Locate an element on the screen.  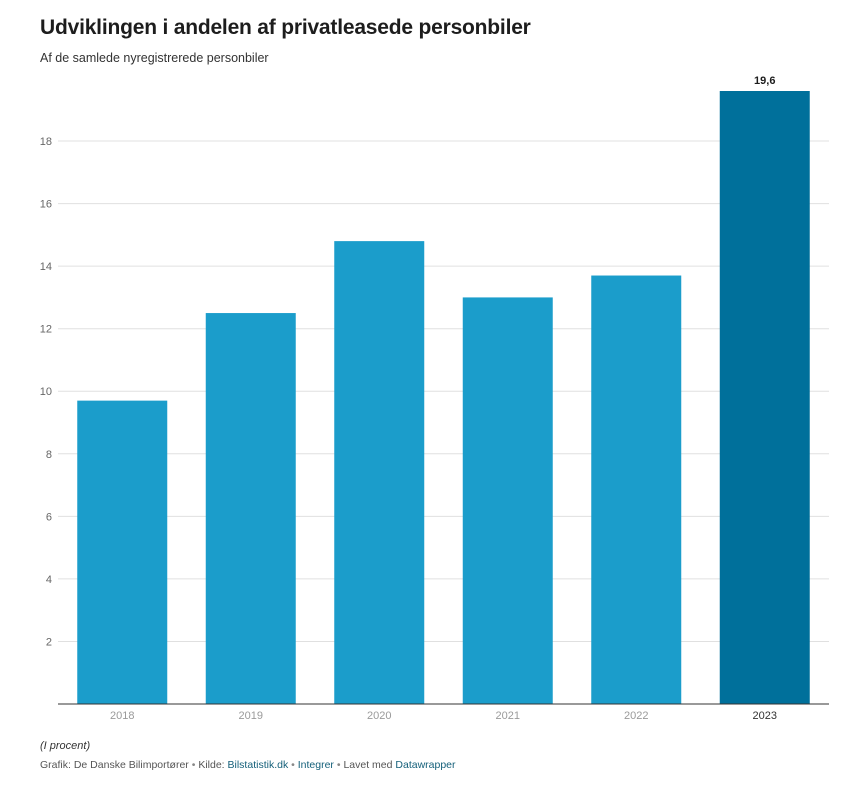
source-link: Bilstatistik.dk is located at coordinates (258, 765).